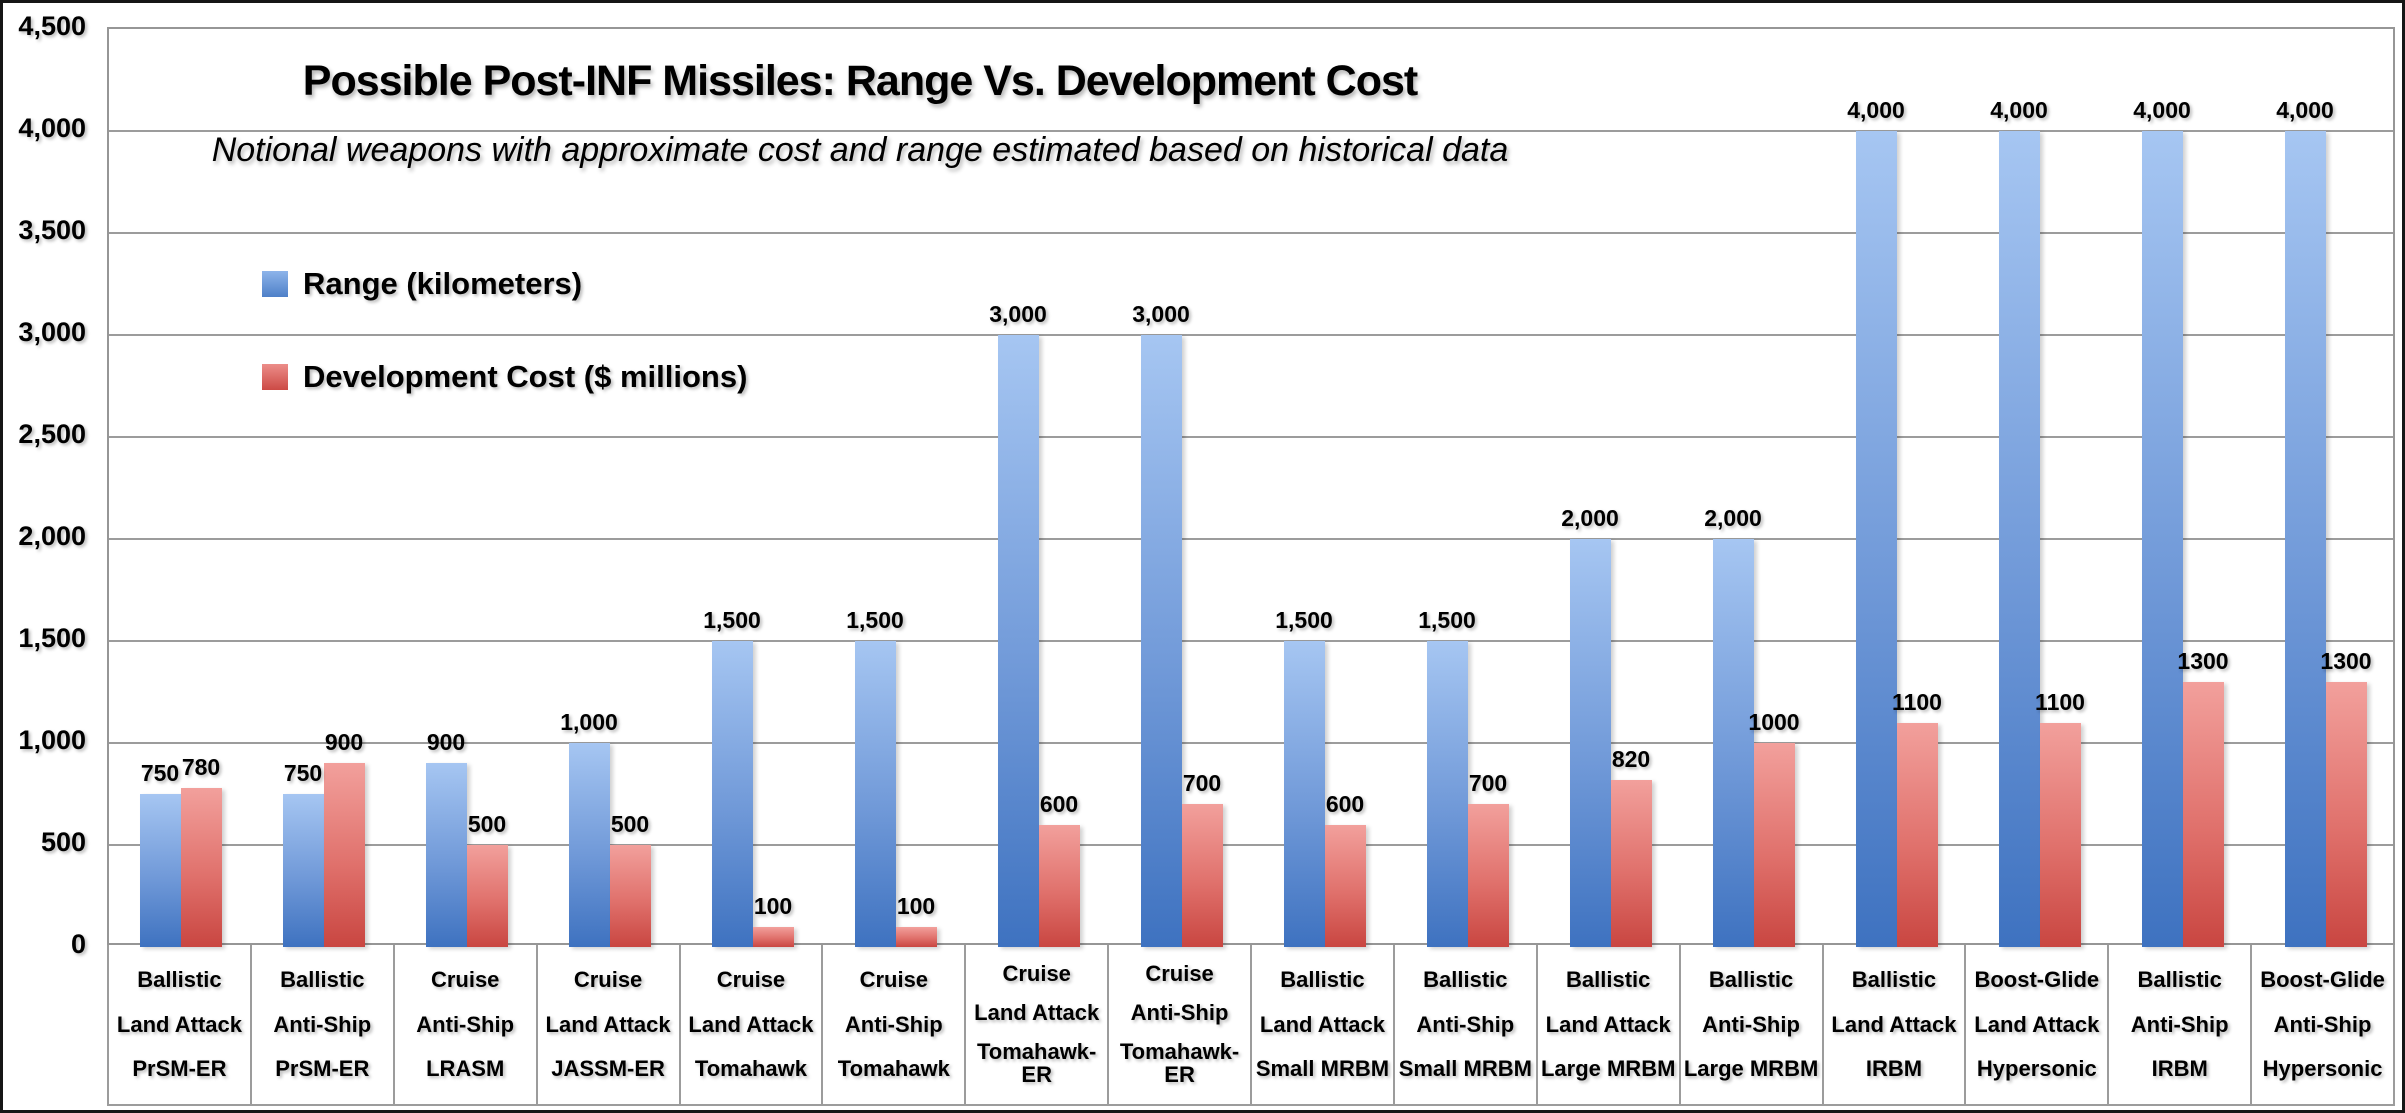  What do you see at coordinates (52, 128) in the screenshot?
I see `y-tick-label-4000: 4,000` at bounding box center [52, 128].